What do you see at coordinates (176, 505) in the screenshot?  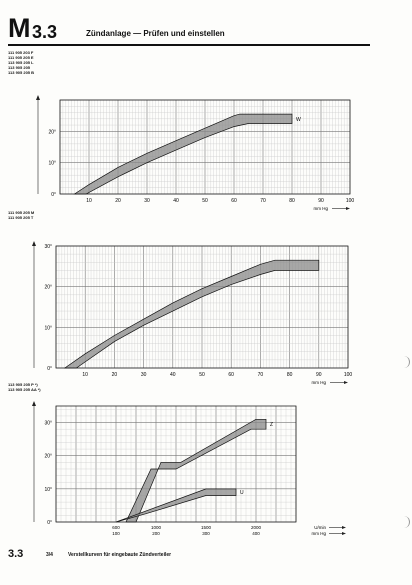 I see `advance-curve-band-secondary` at bounding box center [176, 505].